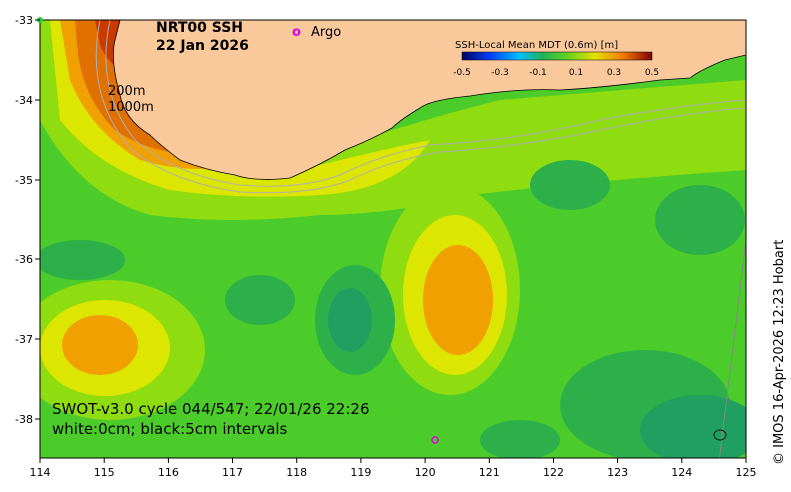 Image resolution: width=791 pixels, height=492 pixels. I want to click on y-tick: -34, so click(27, 100).